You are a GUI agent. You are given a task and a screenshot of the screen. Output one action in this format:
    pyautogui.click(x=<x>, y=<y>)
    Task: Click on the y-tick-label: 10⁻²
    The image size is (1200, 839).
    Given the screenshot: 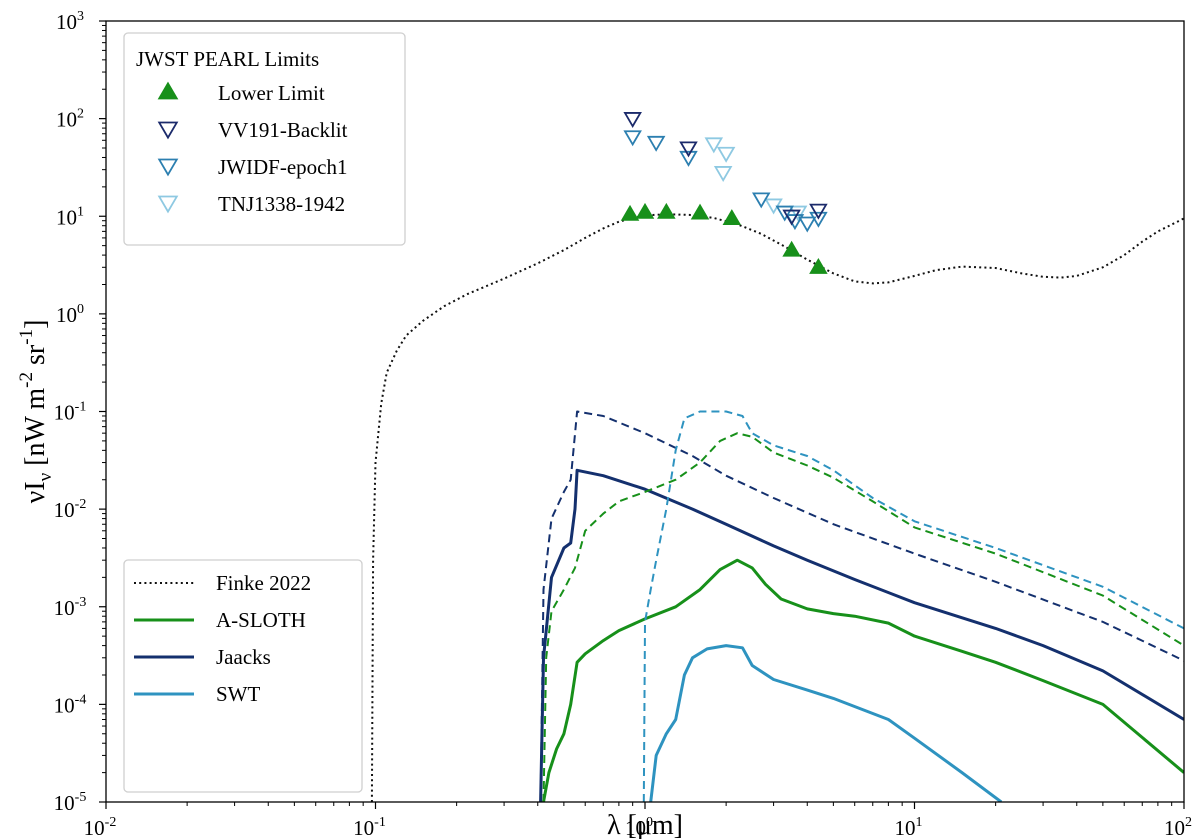 What is the action you would take?
    pyautogui.click(x=70, y=509)
    